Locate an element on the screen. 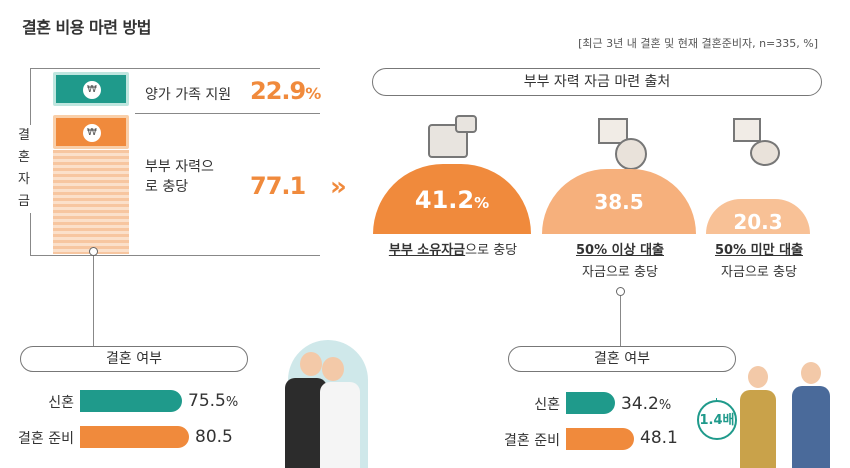  dome-bar-own-funds: 41.2% is located at coordinates (452, 199).